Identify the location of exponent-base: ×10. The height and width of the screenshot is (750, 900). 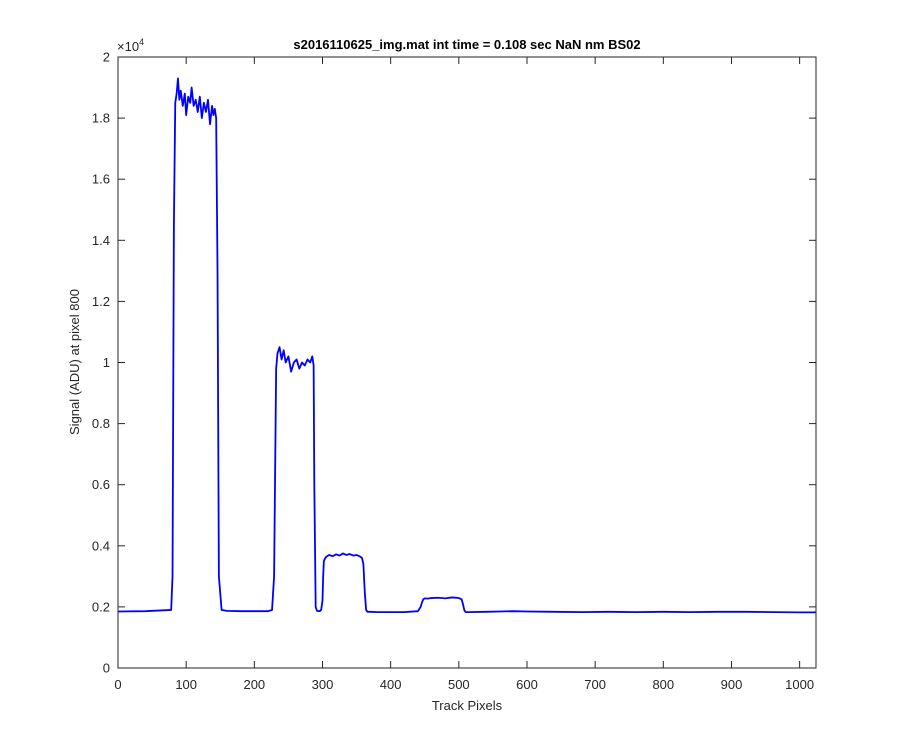
(128, 46).